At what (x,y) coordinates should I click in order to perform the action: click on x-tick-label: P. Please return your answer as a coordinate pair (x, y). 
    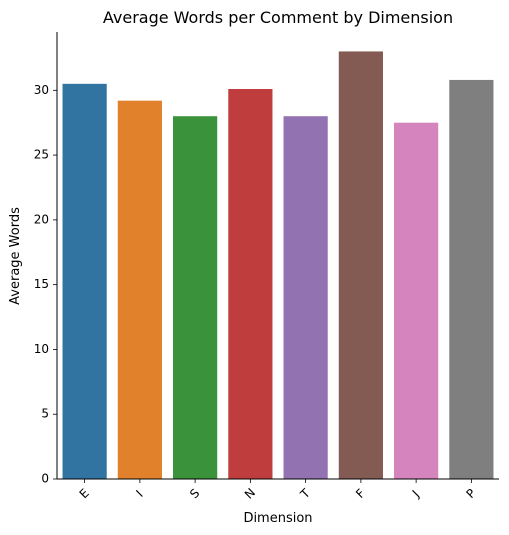
    Looking at the image, I should click on (471, 493).